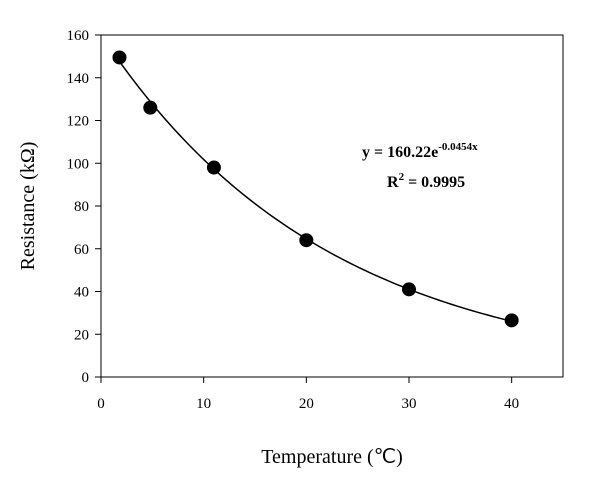 The image size is (591, 481). I want to click on y-tick-label: 0, so click(86, 378).